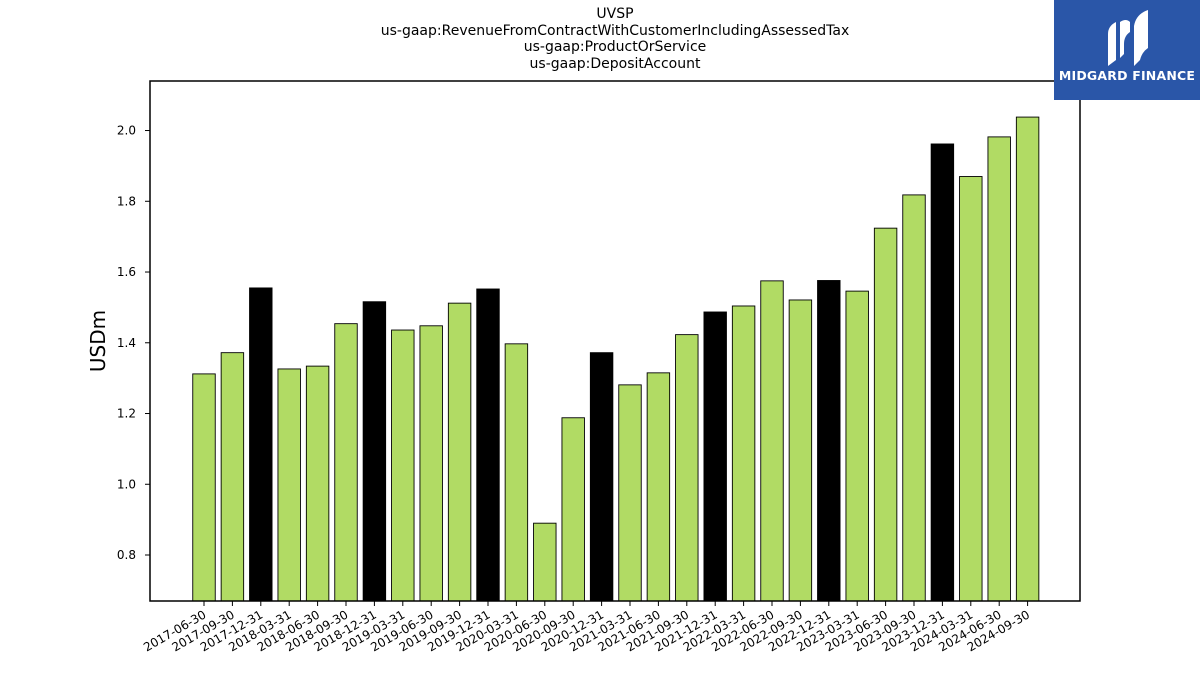  Describe the element at coordinates (126, 201) in the screenshot. I see `y-tick-label: 1.8` at that location.